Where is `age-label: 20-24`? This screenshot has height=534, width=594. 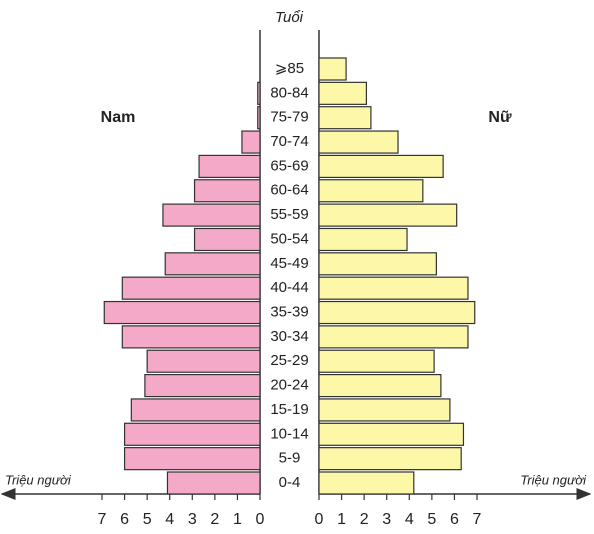
age-label: 20-24 is located at coordinates (289, 385).